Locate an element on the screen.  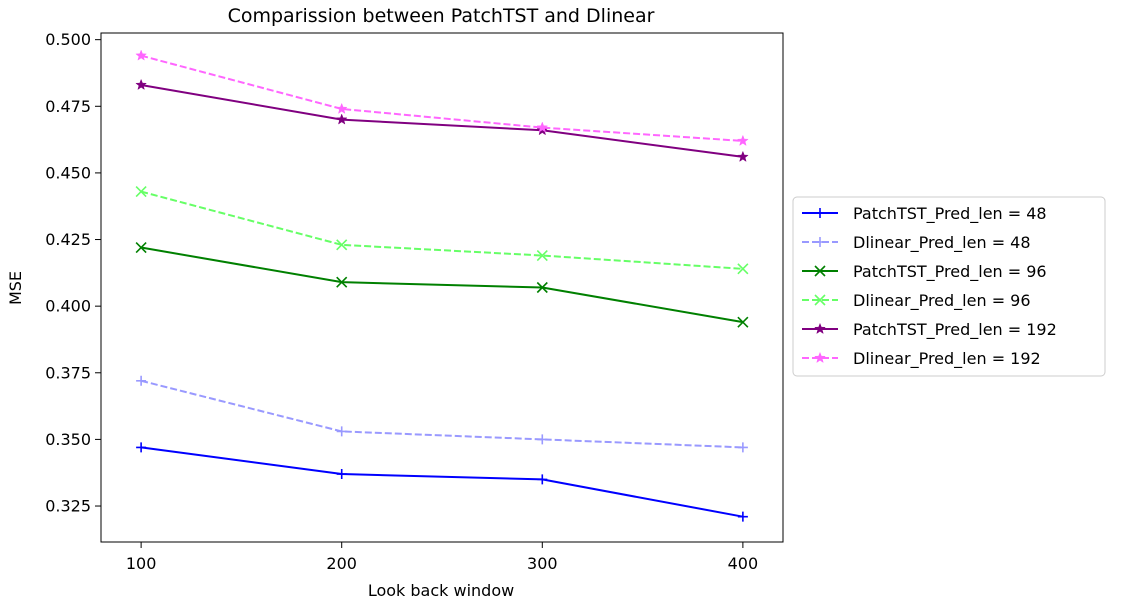
legend-entry: Dlinear_Pred_len = 96 is located at coordinates (916, 301).